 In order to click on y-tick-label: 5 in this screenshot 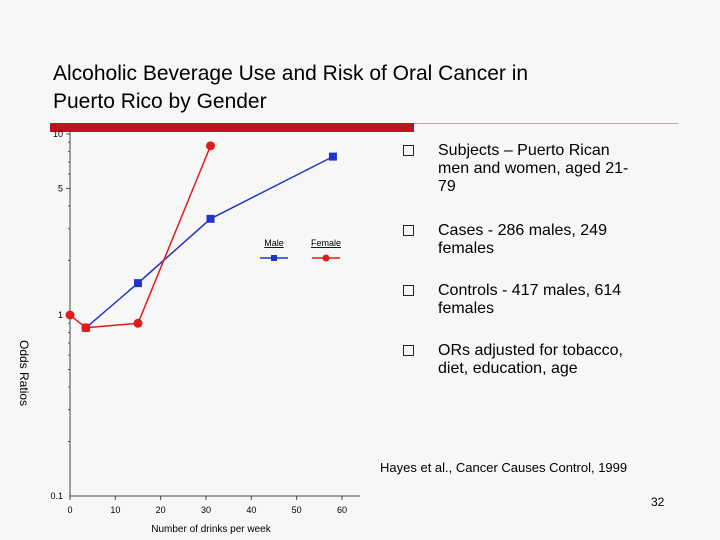, I will do `click(60, 188)`.